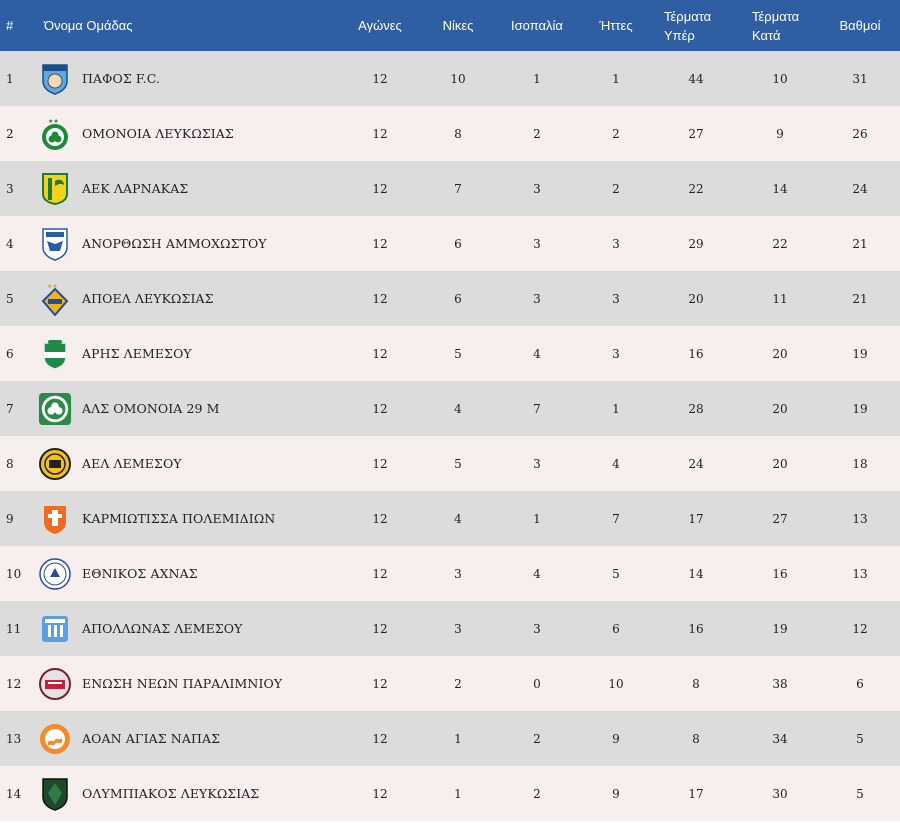 The width and height of the screenshot is (900, 823). What do you see at coordinates (188, 78) in the screenshot?
I see `team-cell: ΠΑΦΟΣ F.C.` at bounding box center [188, 78].